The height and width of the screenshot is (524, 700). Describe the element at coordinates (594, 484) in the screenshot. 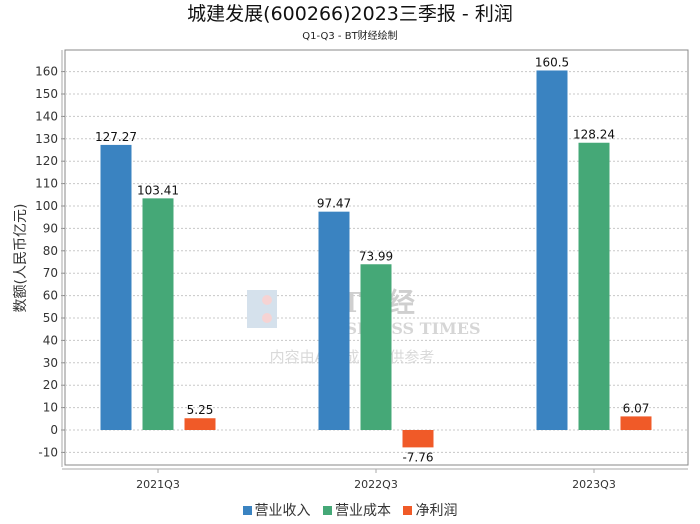

I see `x-tick-label: 2023Q3` at that location.